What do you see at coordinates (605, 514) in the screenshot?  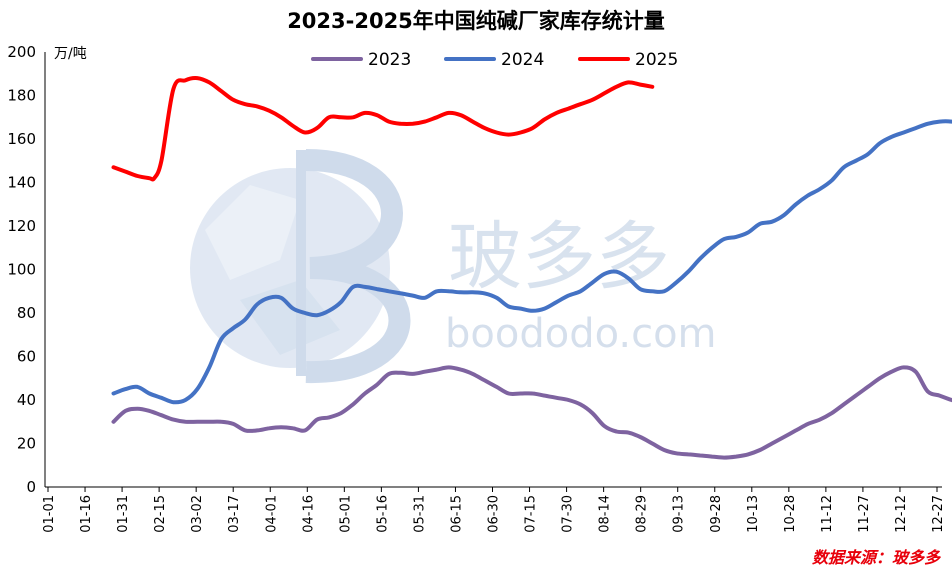 I see `x-tick-label: 08-14` at bounding box center [605, 514].